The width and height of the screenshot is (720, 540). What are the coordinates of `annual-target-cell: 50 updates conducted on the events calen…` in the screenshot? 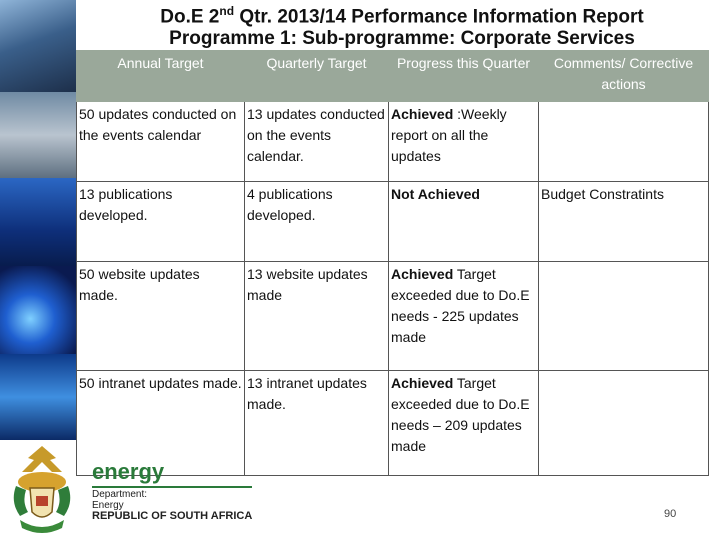 It's located at (160, 141).